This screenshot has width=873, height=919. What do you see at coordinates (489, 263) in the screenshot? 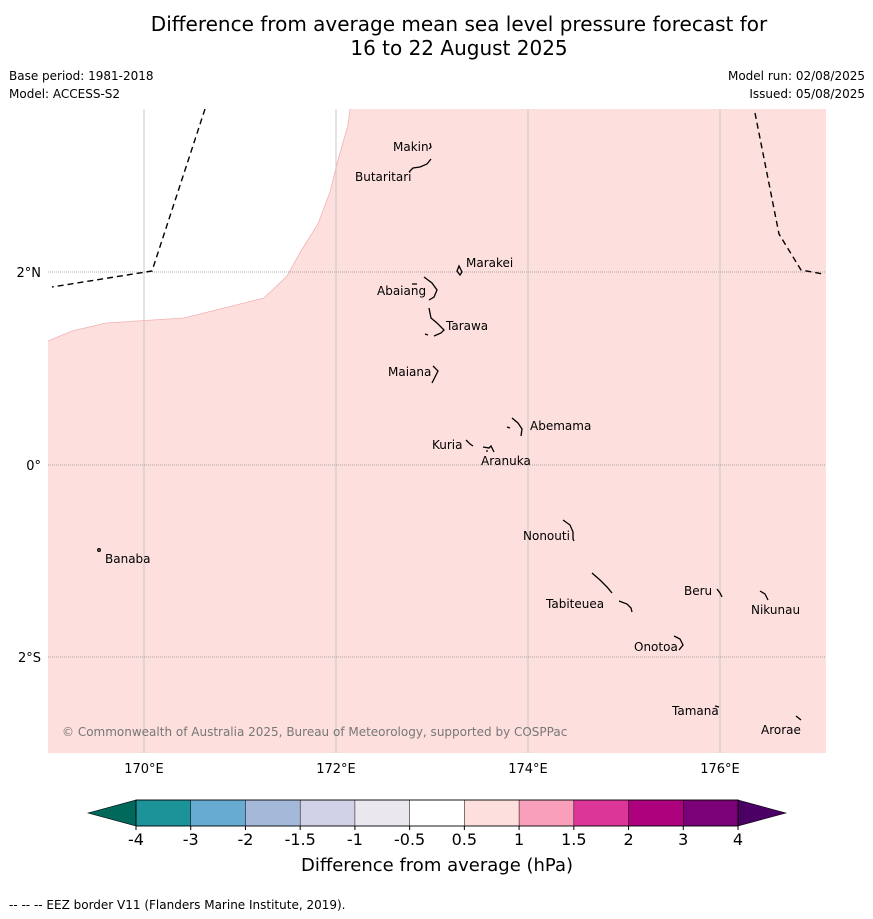
I see `label-marakei: Marakei` at bounding box center [489, 263].